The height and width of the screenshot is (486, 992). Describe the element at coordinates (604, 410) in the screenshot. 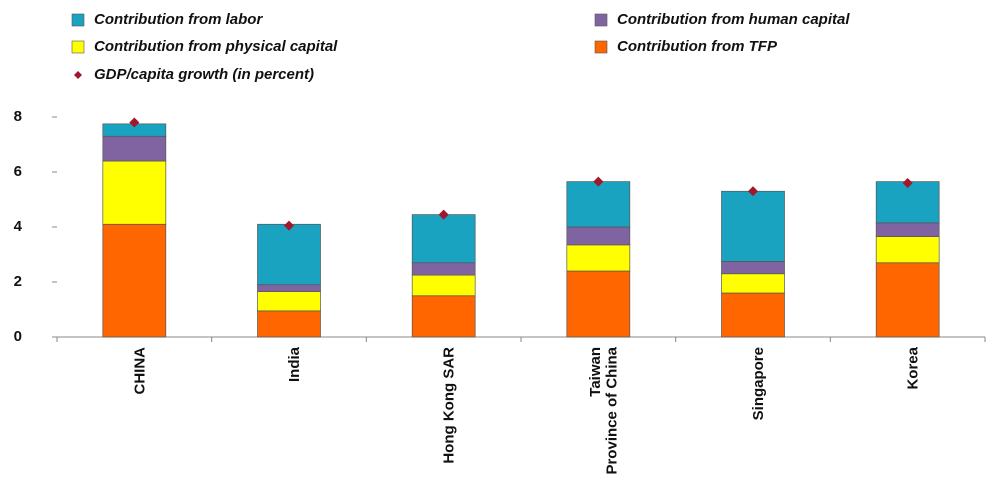

I see `x-tick-label: TaiwanProvince of China` at that location.